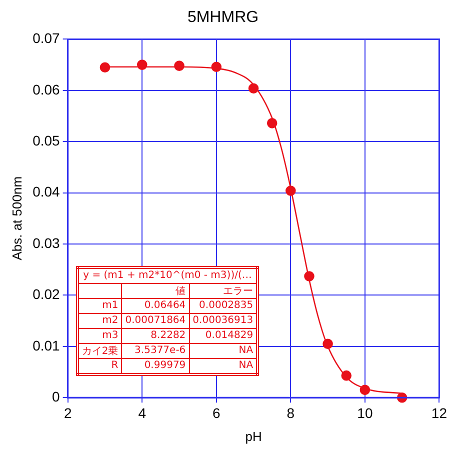  Describe the element at coordinates (56, 396) in the screenshot. I see `y-tick-label: 0` at that location.